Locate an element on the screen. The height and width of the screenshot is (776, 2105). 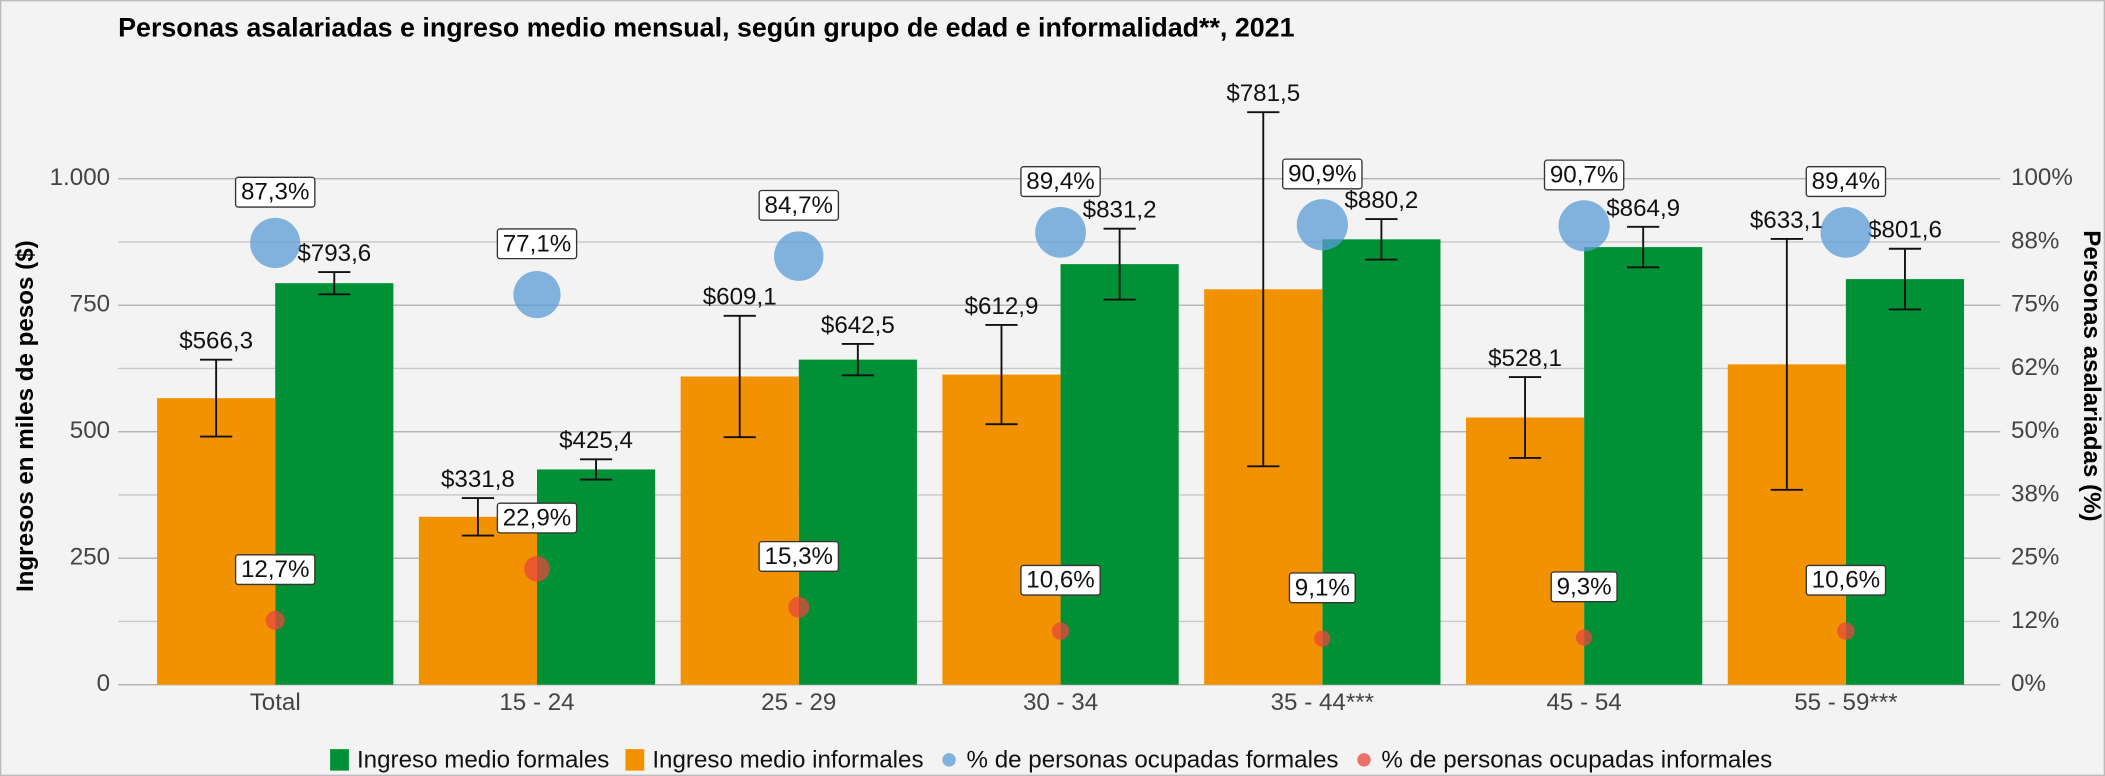
y2-tick-label: 38% is located at coordinates (2035, 493).